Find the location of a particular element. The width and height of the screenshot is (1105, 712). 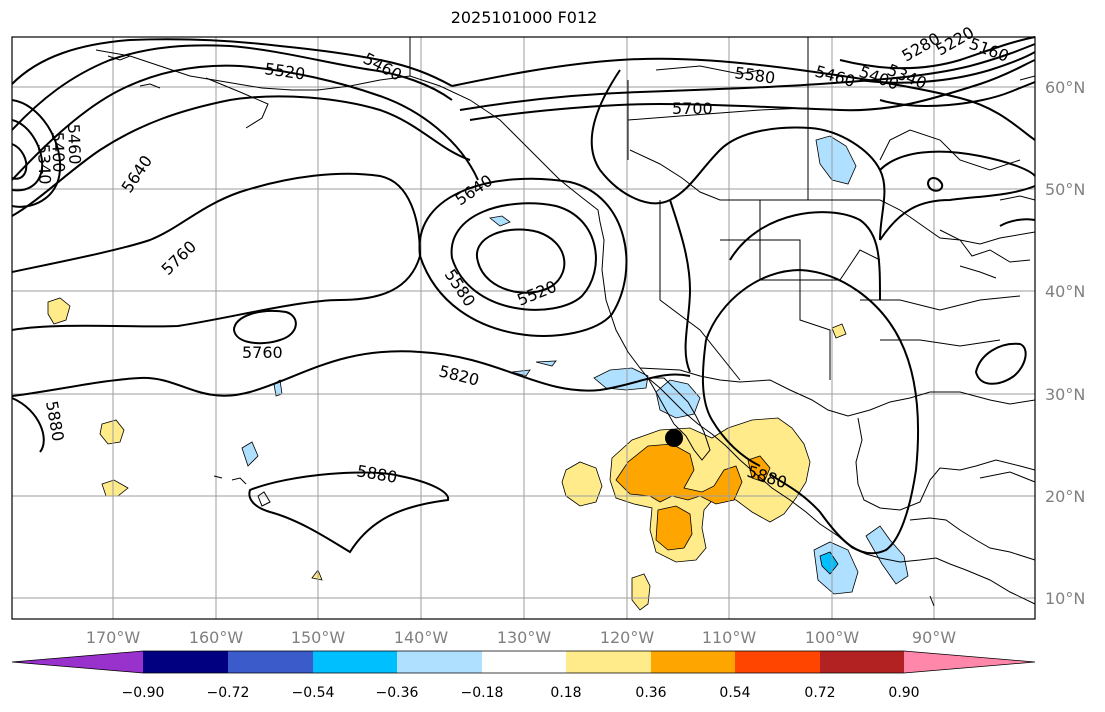

lon-label-170w: 170°W is located at coordinates (113, 637).